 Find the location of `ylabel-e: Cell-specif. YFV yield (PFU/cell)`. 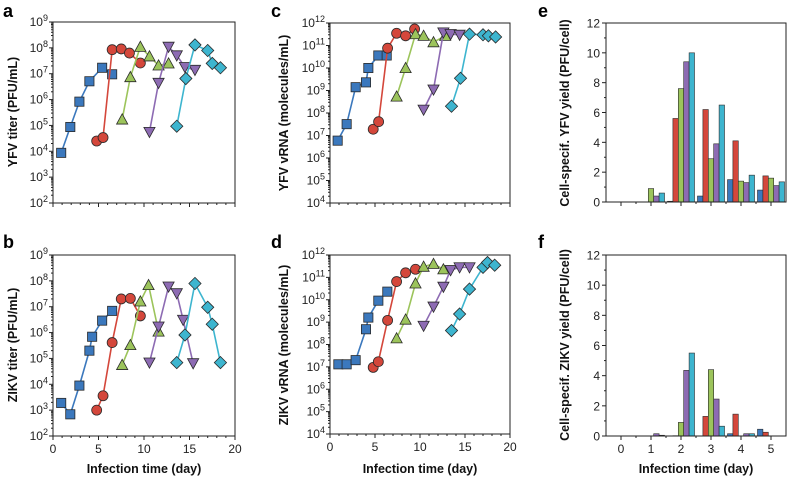

ylabel-e: Cell-specif. YFV yield (PFU/cell) is located at coordinates (565, 112).